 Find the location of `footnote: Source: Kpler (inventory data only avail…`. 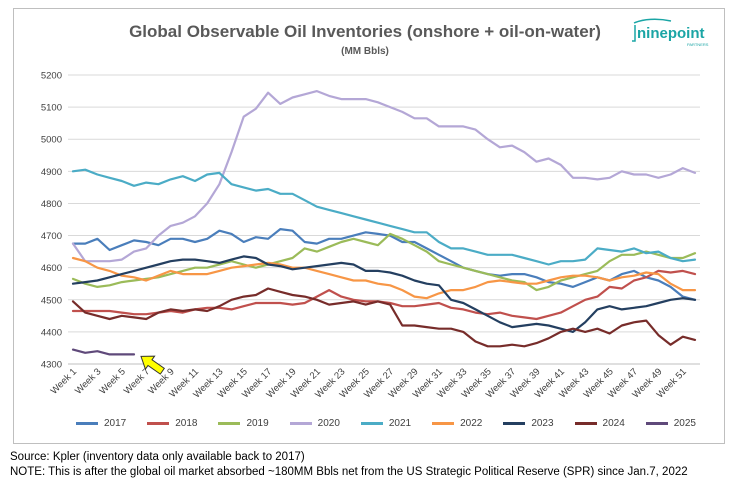

footnote: Source: Kpler (inventory data only avail… is located at coordinates (349, 465).